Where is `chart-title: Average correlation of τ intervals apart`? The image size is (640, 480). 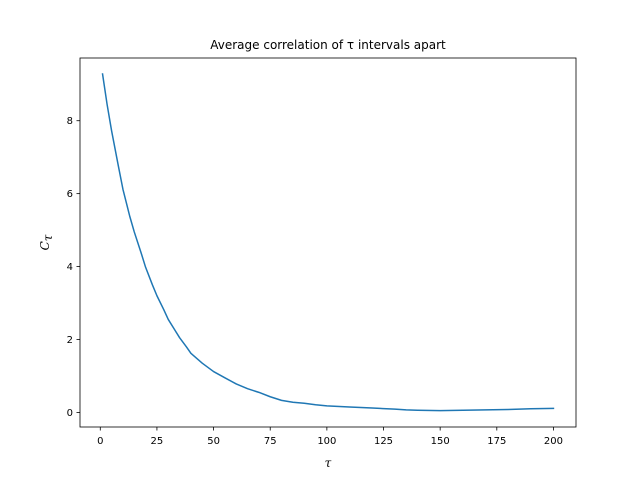 chart-title: Average correlation of τ intervals apart is located at coordinates (328, 45).